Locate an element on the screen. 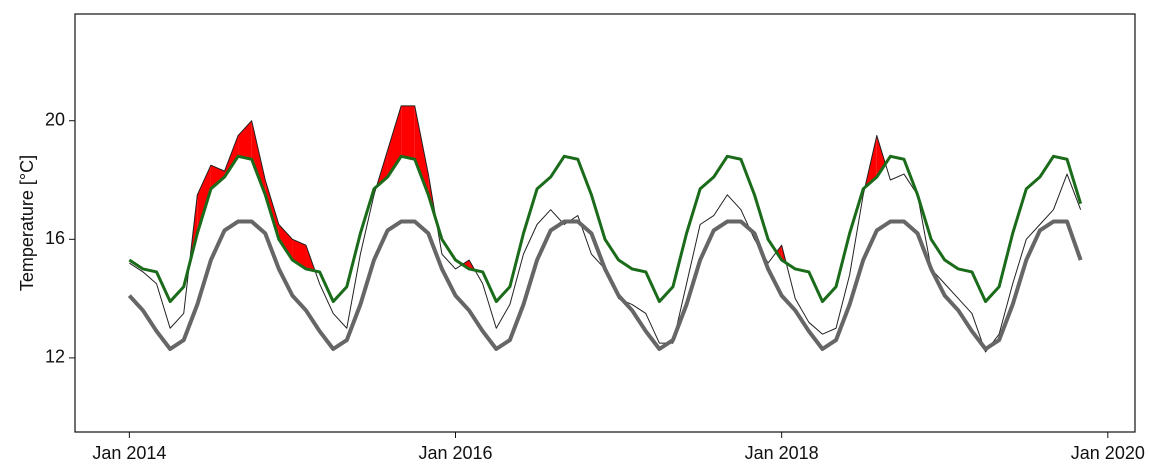  x-tick-label: Jan 2018 is located at coordinates (782, 453).